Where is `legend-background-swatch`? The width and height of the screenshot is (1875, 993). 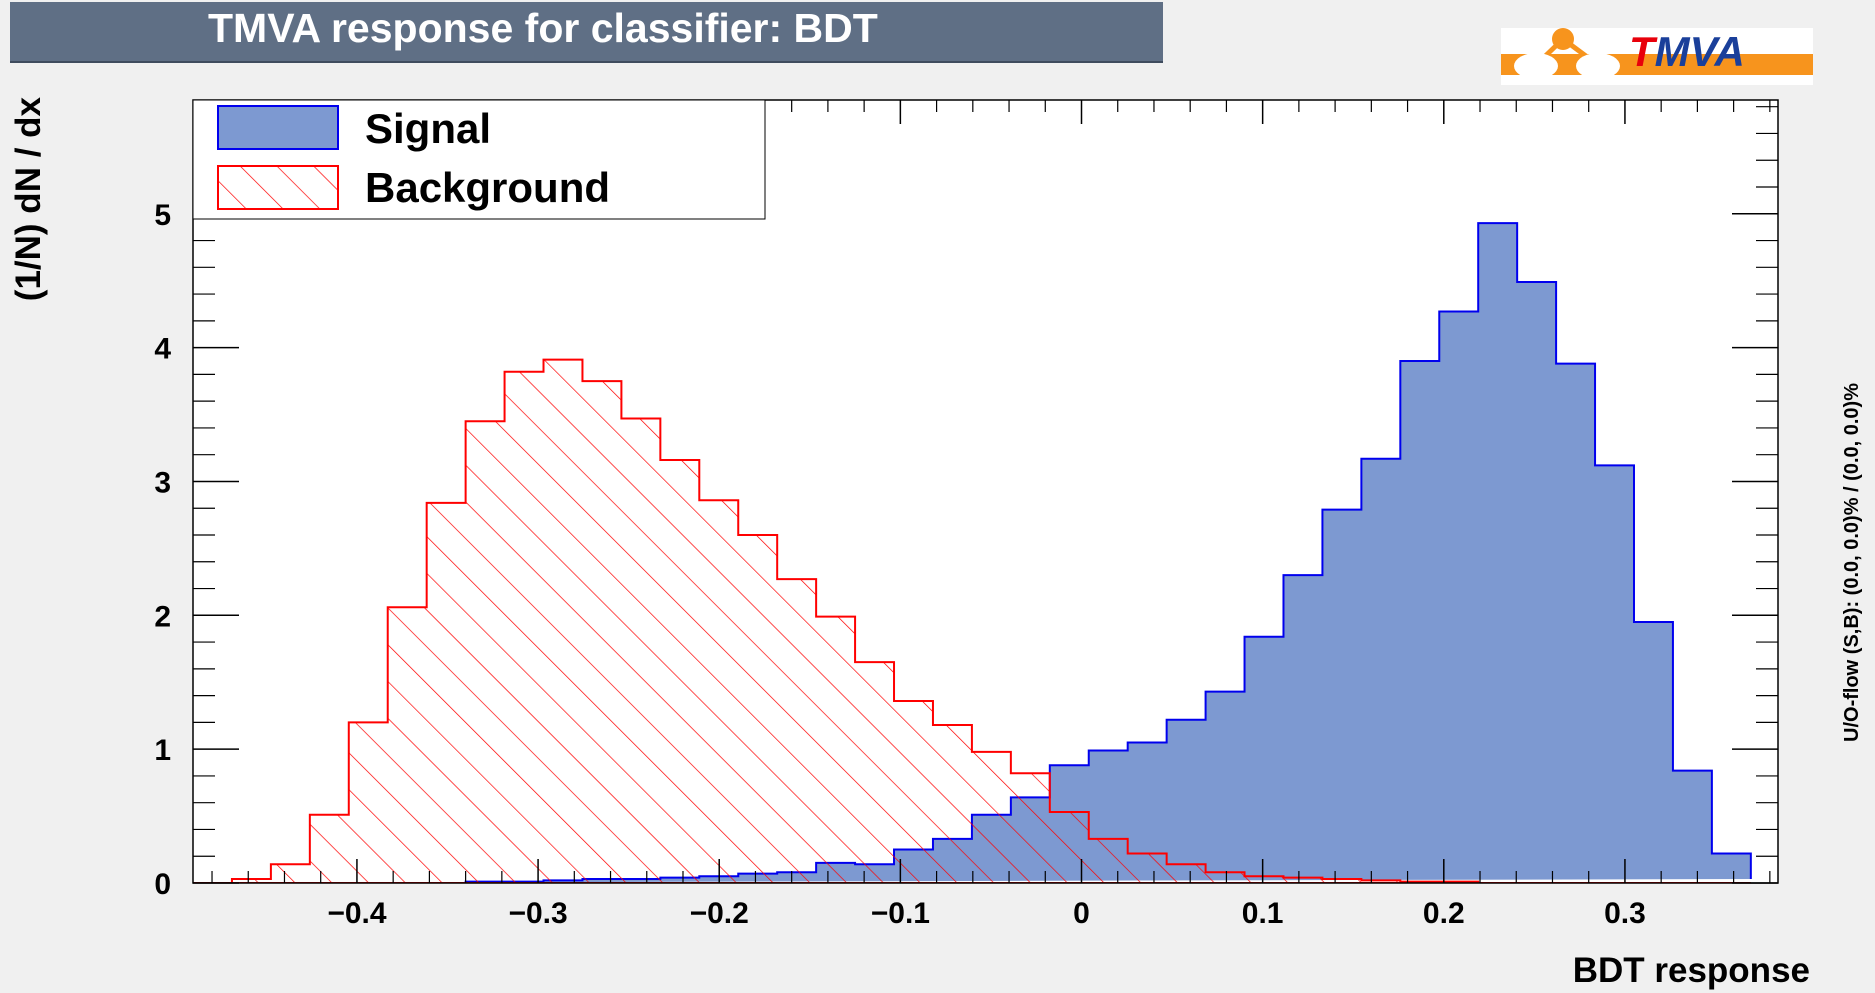
legend-background-swatch is located at coordinates (278, 187).